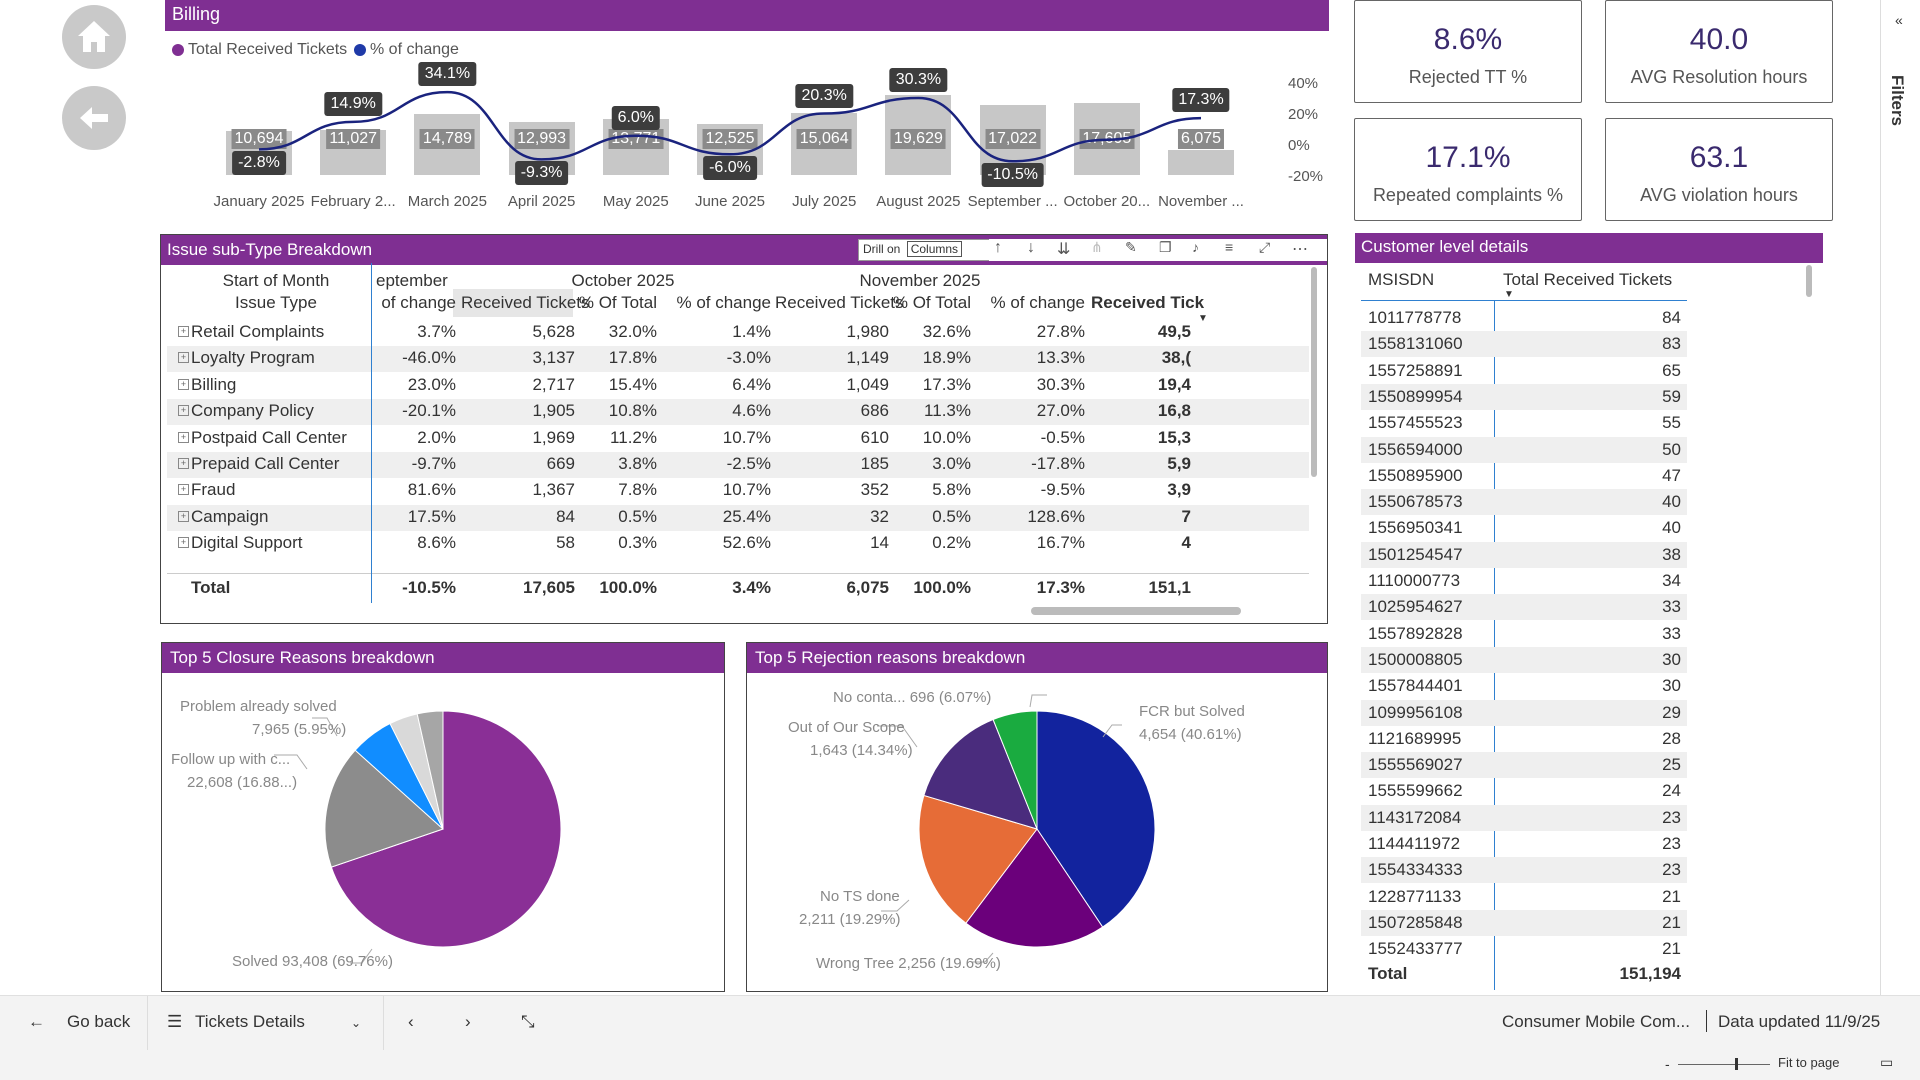 Image resolution: width=1920 pixels, height=1080 pixels. I want to click on row-header: Retail Complaints, so click(258, 331).